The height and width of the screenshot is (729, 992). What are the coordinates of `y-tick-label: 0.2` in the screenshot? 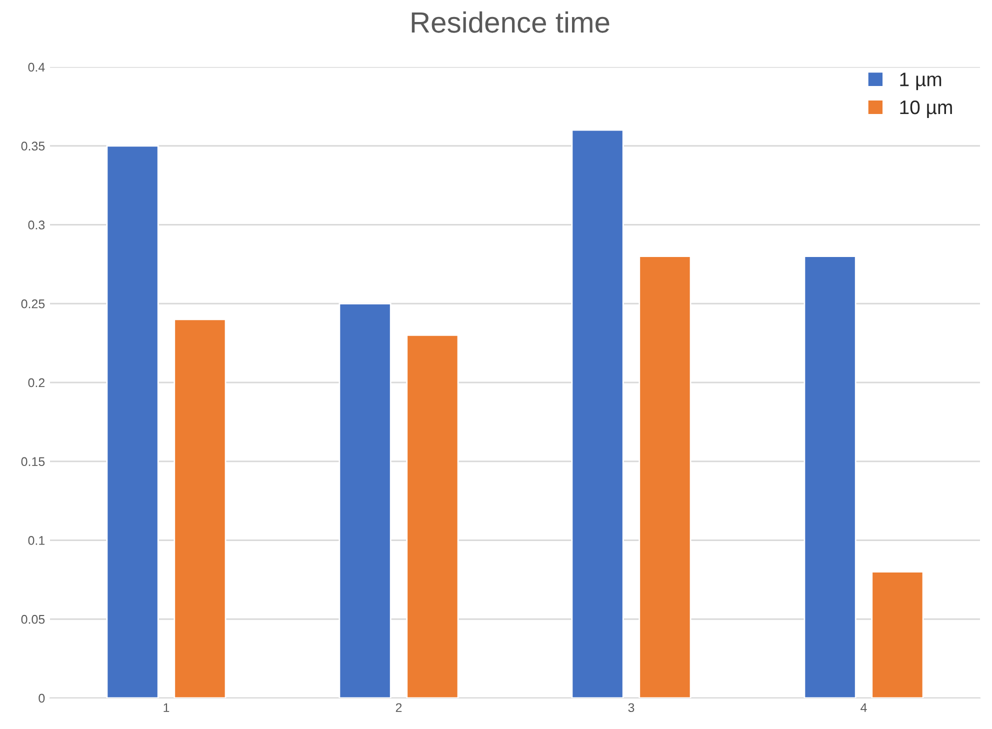 It's located at (36, 383).